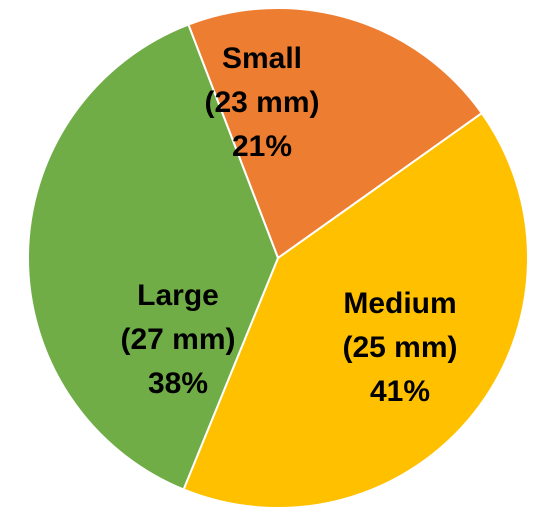 The image size is (537, 512). I want to click on slice-label-percent-medium: 41%, so click(400, 391).